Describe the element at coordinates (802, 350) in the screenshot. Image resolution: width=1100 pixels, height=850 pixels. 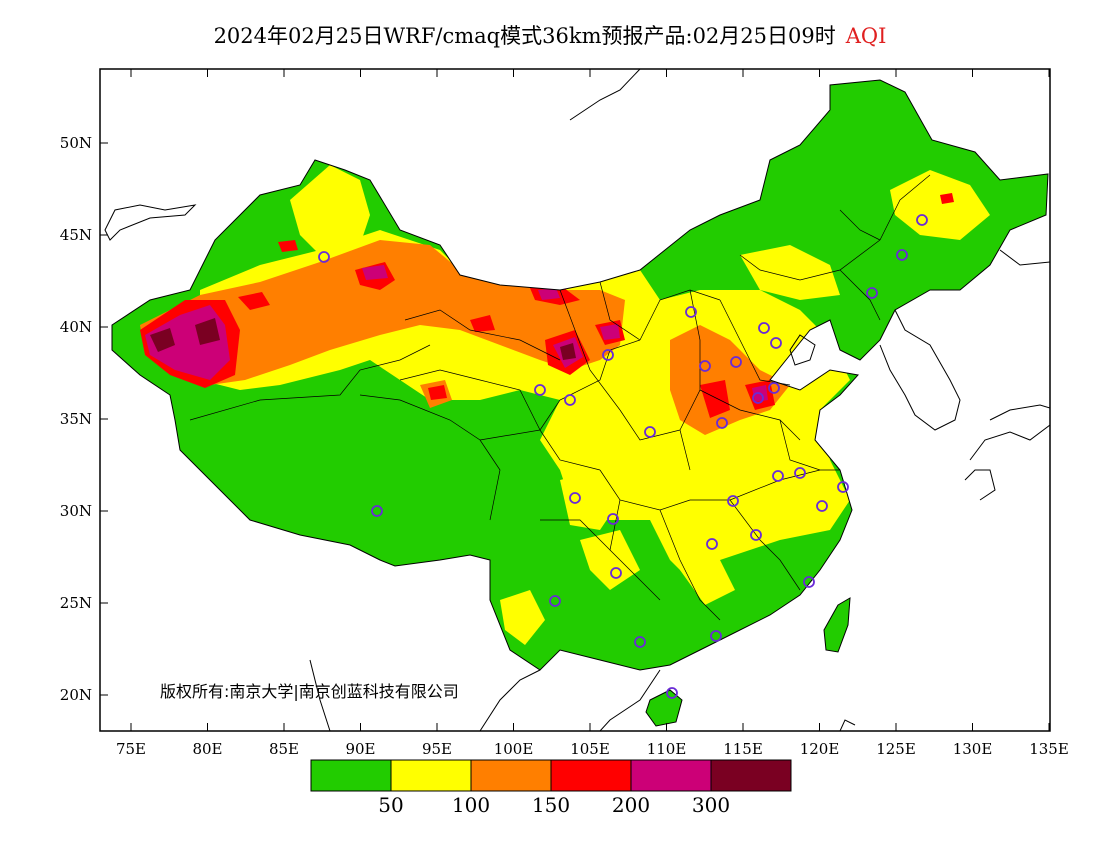
I see `coastline-detail` at that location.